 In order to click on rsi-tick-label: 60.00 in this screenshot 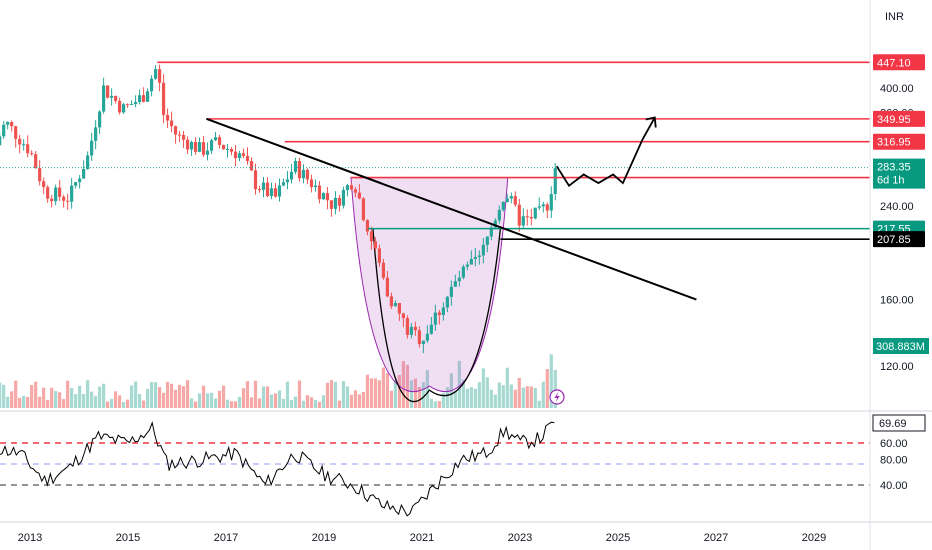, I will do `click(894, 444)`.